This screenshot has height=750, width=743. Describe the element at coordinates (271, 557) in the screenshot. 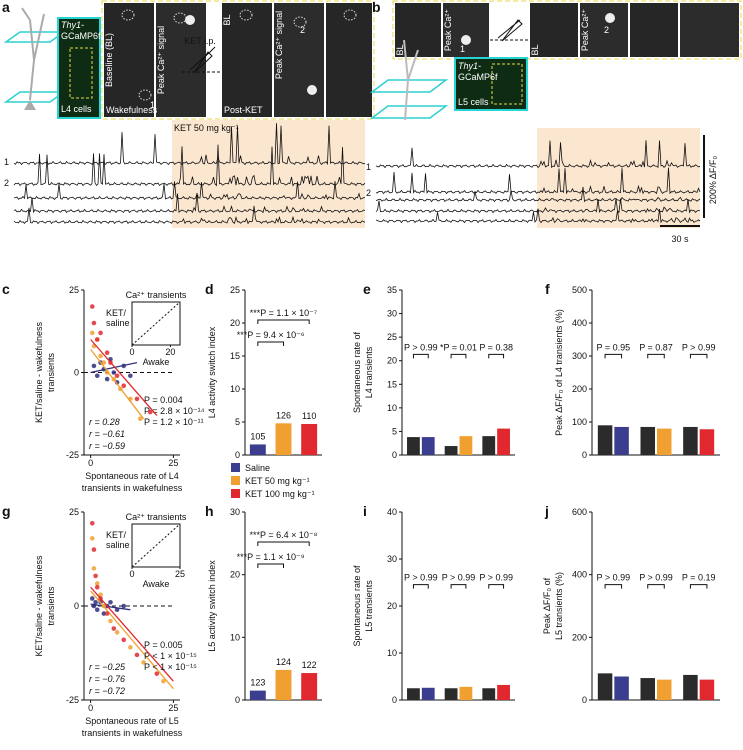

I see `p-value: ***P = 1.1 × 10⁻⁹` at that location.